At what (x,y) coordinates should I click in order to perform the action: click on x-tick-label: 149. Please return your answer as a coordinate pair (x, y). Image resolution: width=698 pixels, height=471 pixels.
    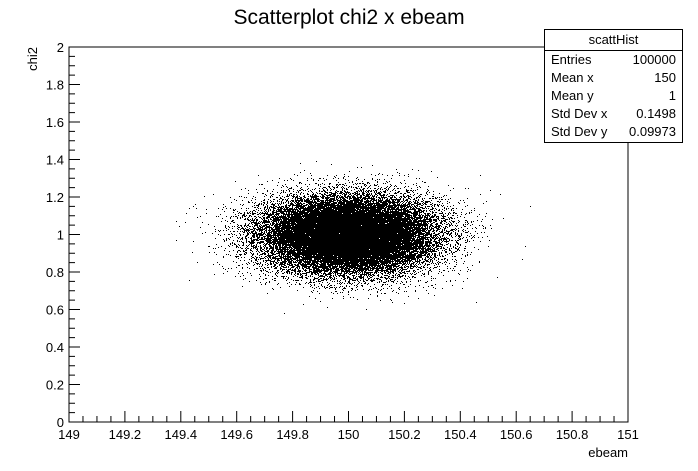
    Looking at the image, I should click on (69, 434).